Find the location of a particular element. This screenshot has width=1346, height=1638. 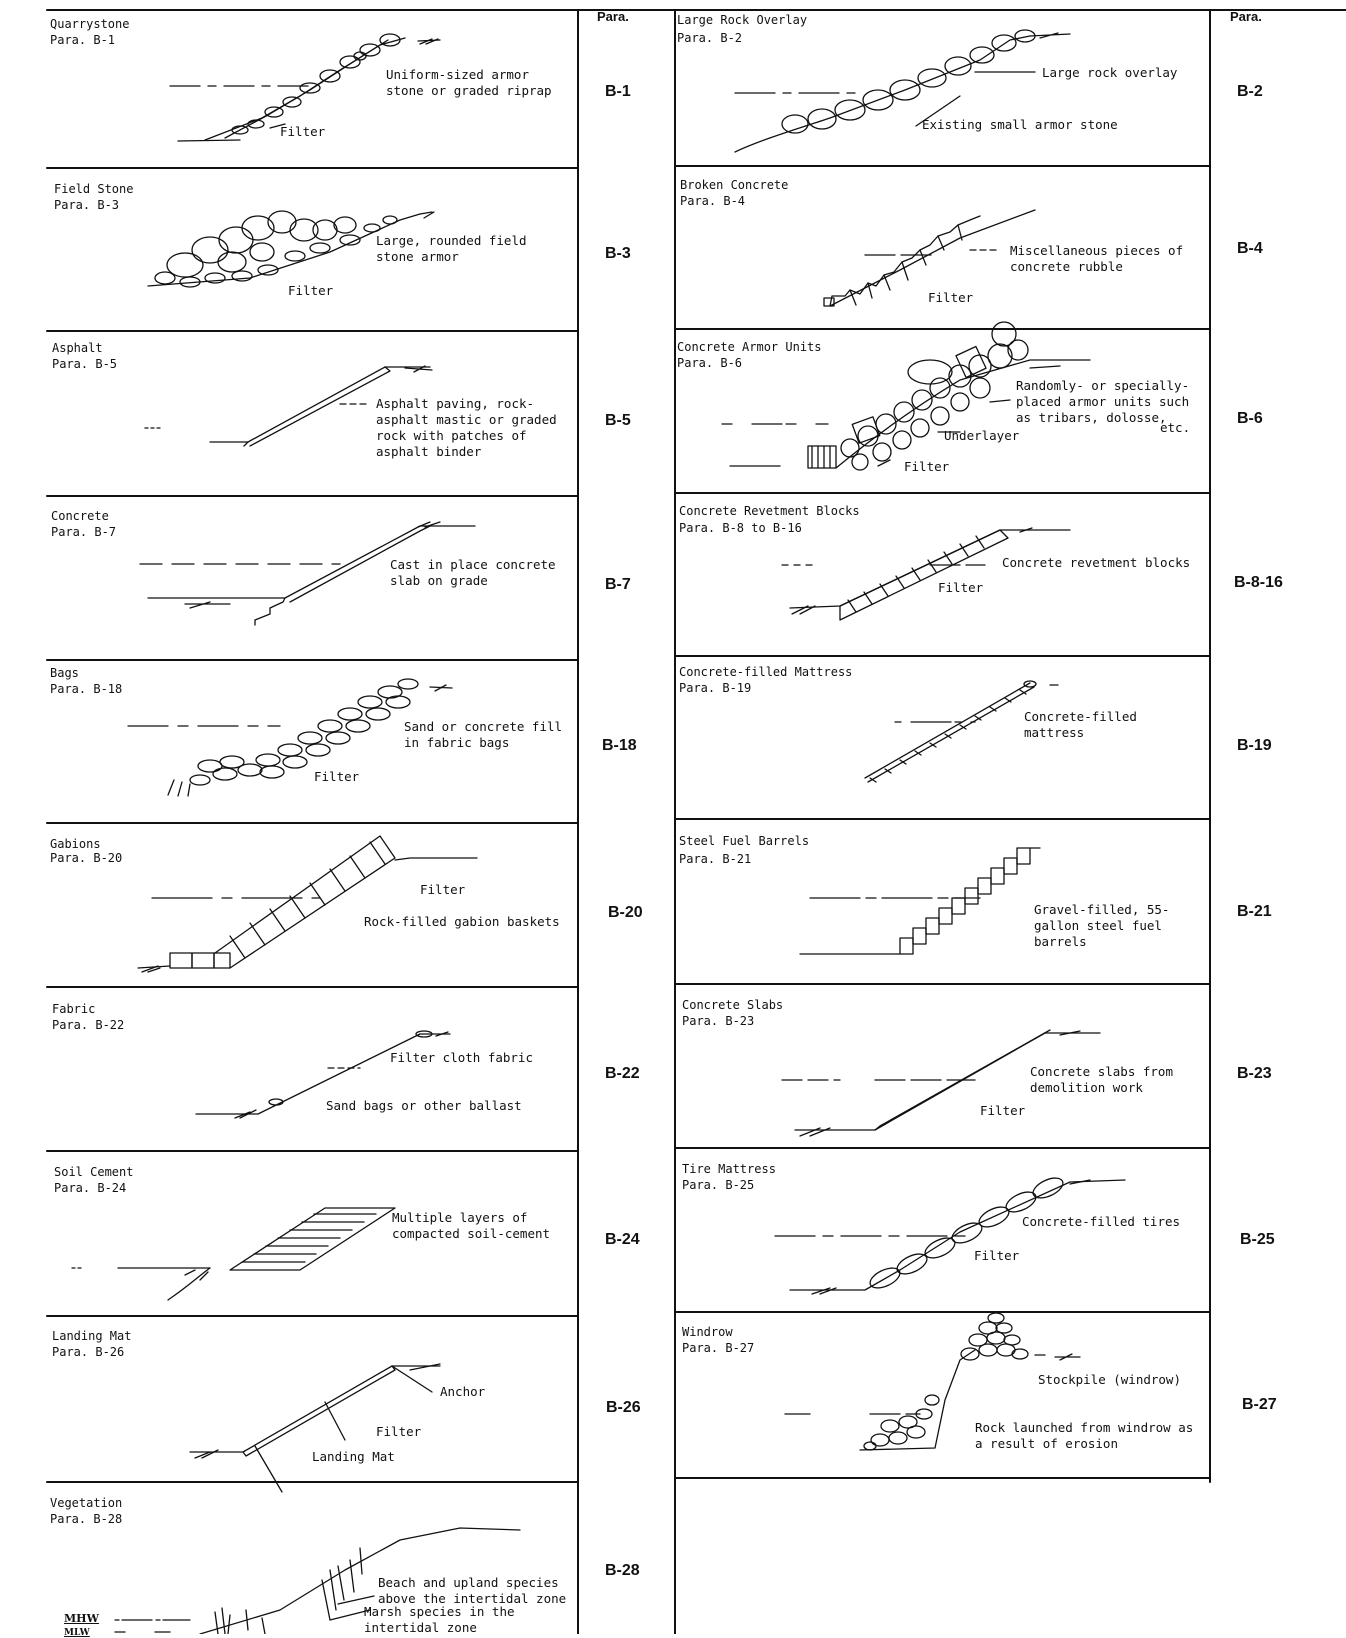

cell-para-soil-cement: Para. B-24 is located at coordinates (90, 1188).